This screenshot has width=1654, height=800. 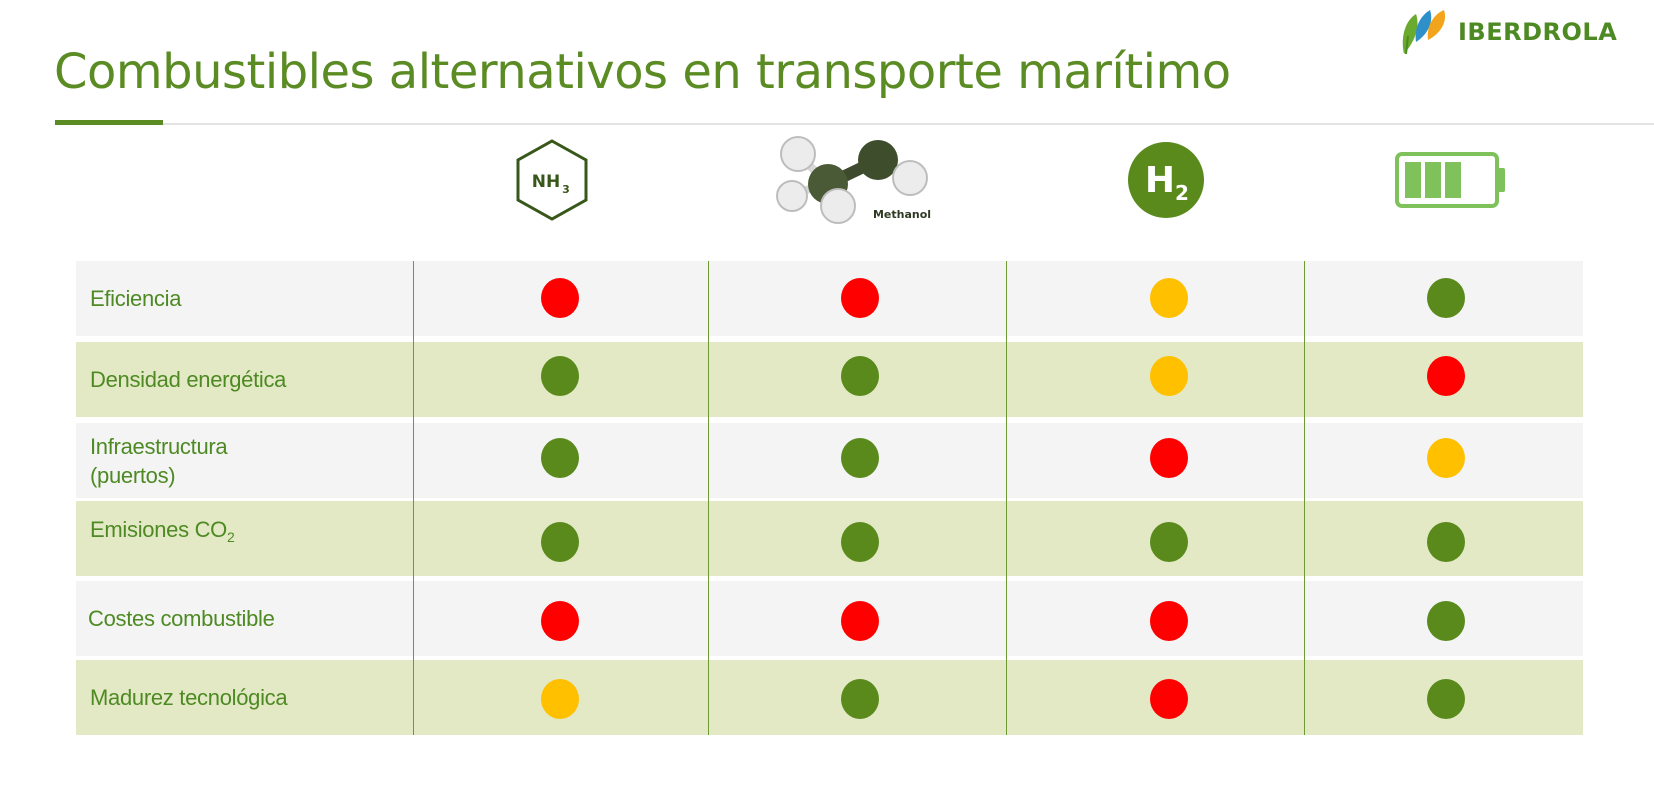 What do you see at coordinates (1160, 180) in the screenshot?
I see `hydrogen-label: H` at bounding box center [1160, 180].